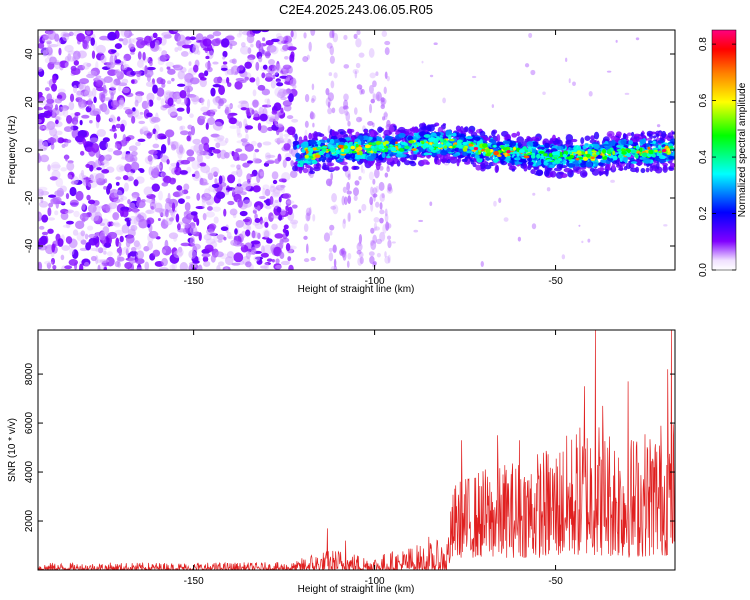 The width and height of the screenshot is (750, 600). What do you see at coordinates (703, 270) in the screenshot?
I see `colorbar-tick-label: 0.0` at bounding box center [703, 270].